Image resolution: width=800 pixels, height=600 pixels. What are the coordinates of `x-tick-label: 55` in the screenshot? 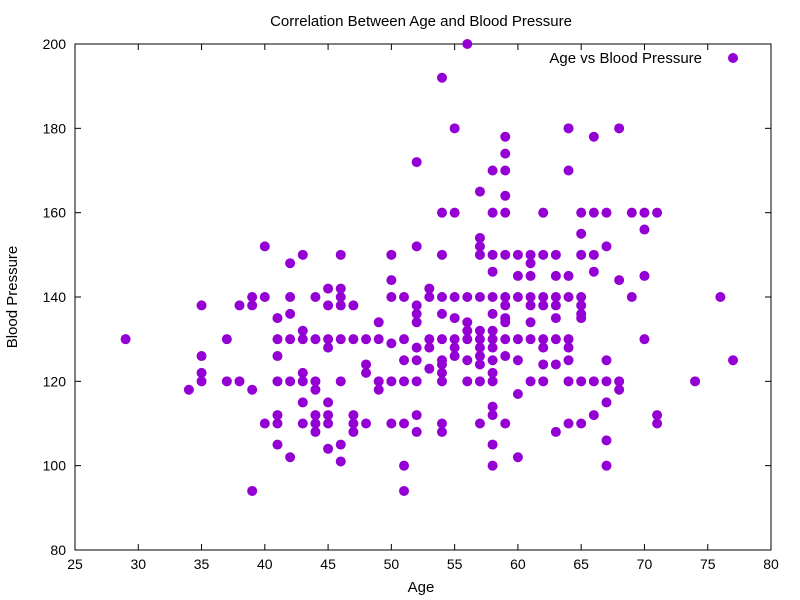 It's located at (455, 564).